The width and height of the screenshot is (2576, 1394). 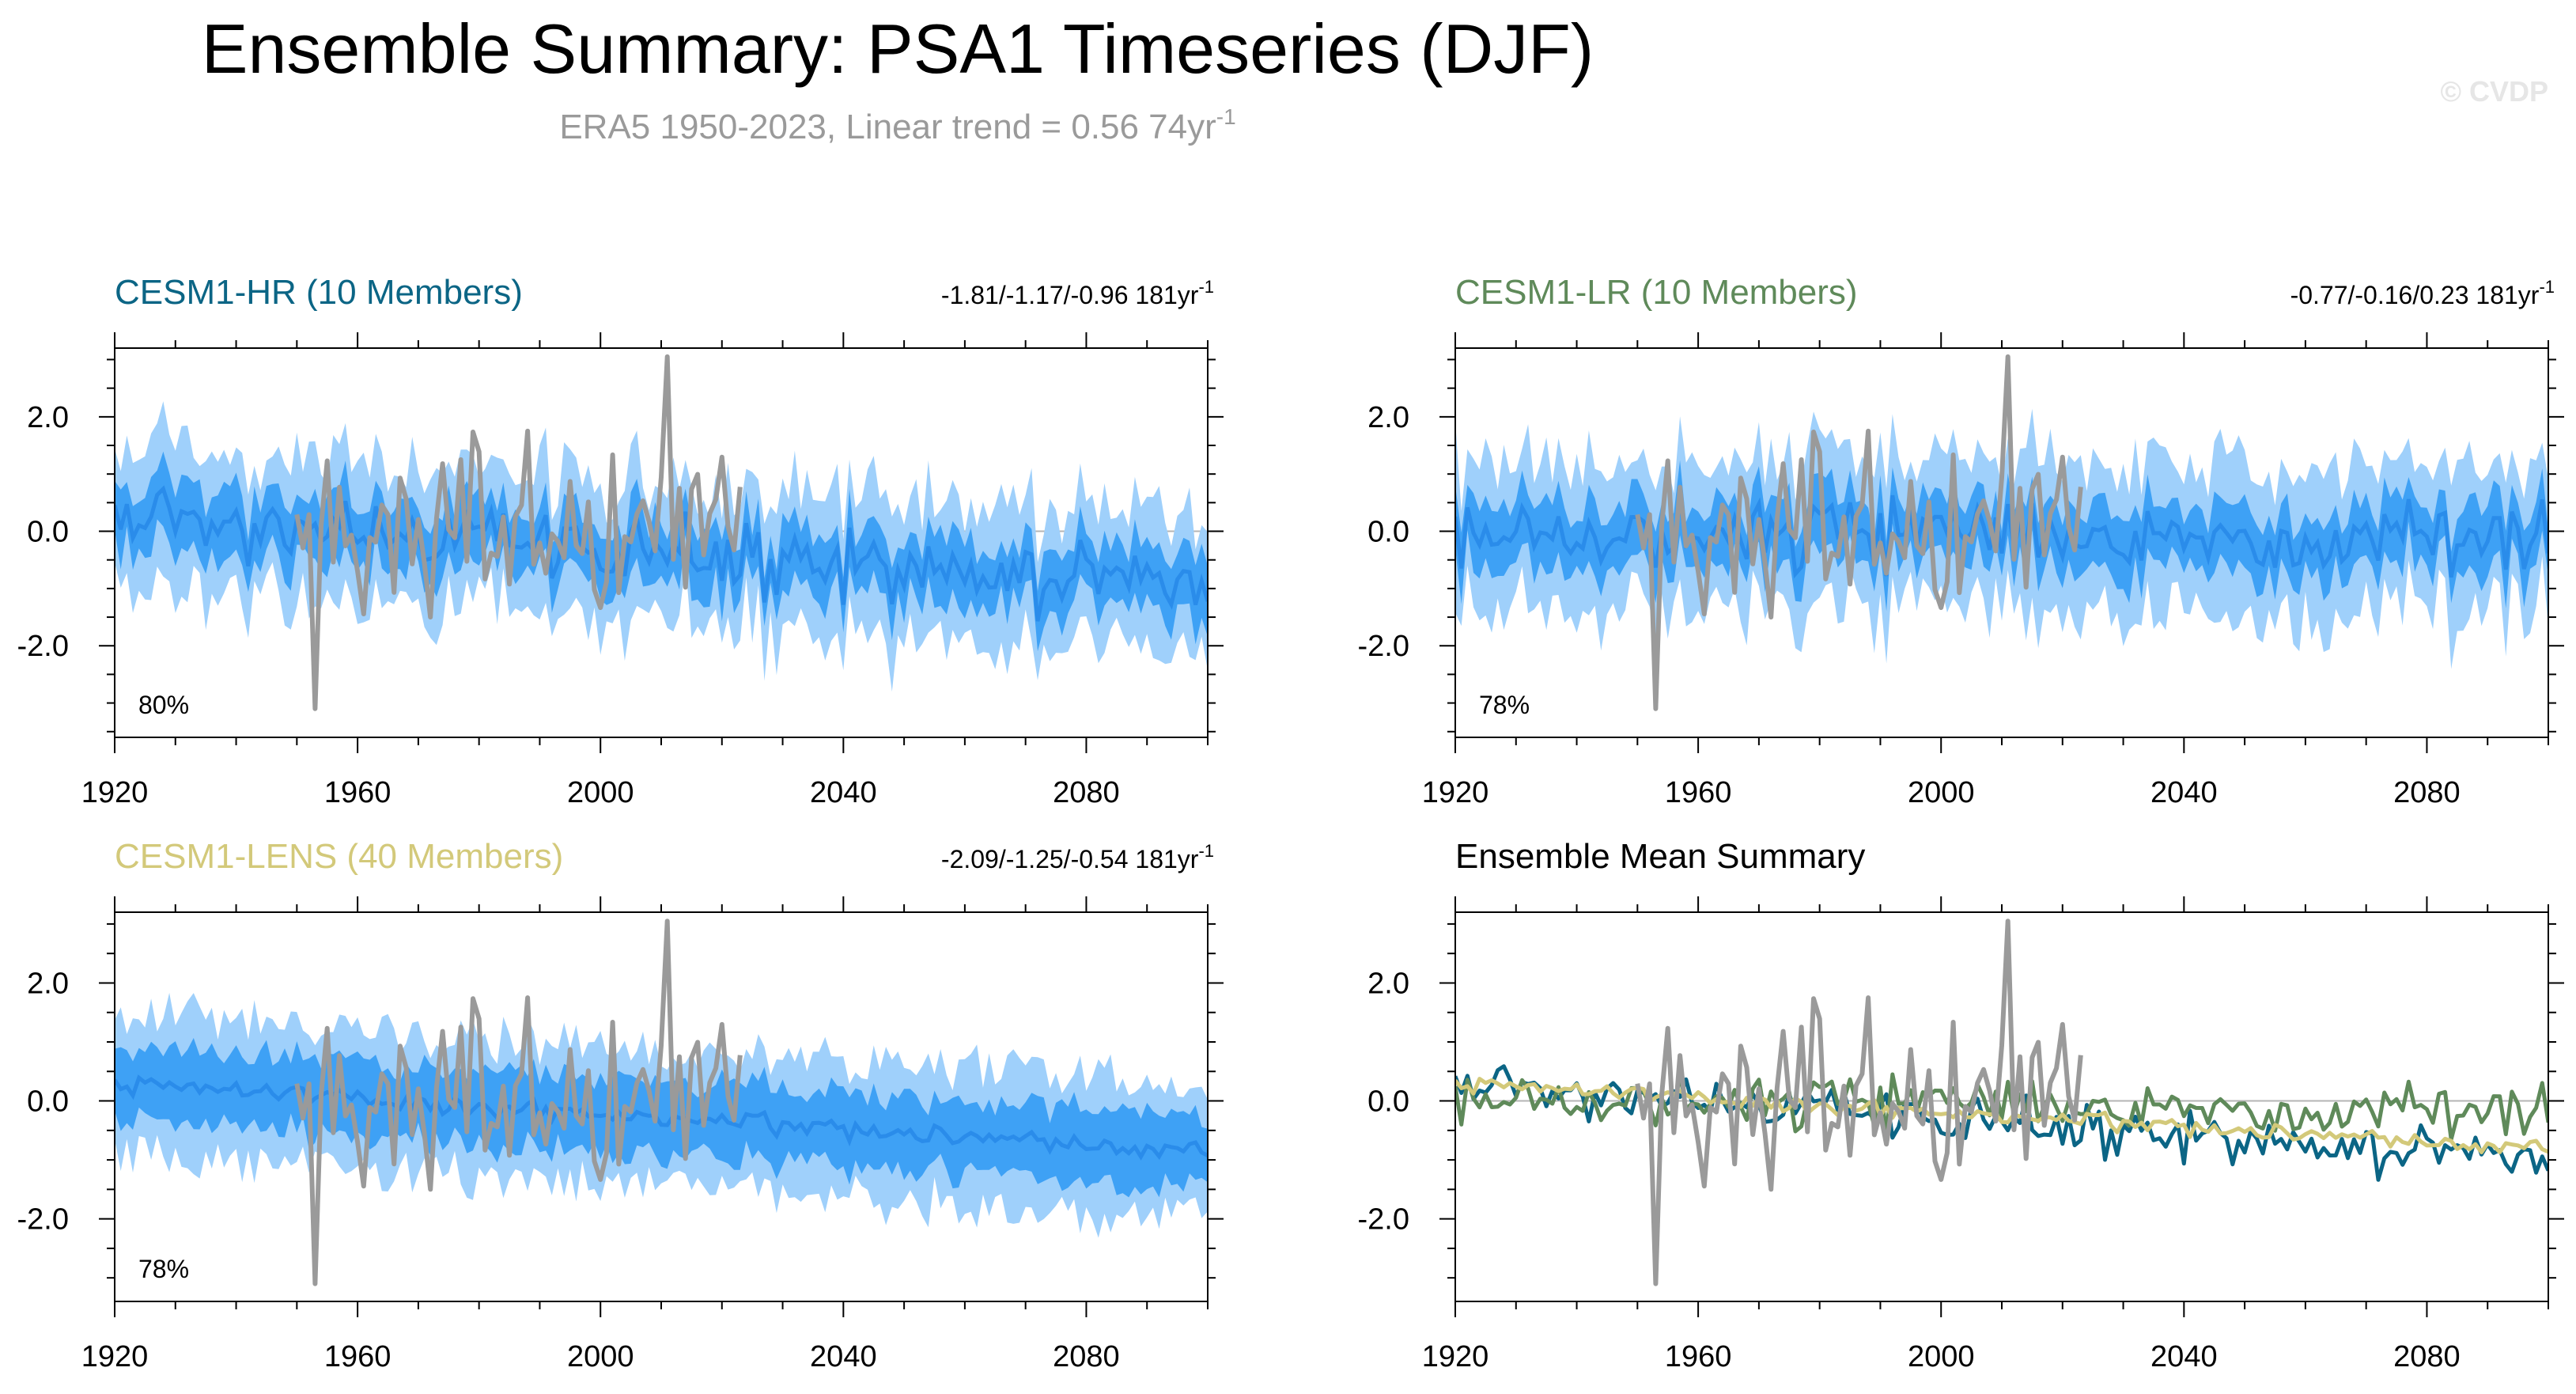 I want to click on panel-title: CESM1-LR (10 Members), so click(x=1656, y=292).